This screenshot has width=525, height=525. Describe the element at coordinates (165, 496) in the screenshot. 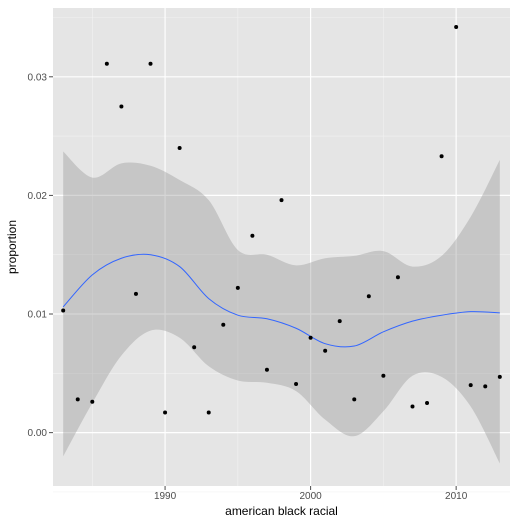

I see `x-tick-label: 1990` at that location.